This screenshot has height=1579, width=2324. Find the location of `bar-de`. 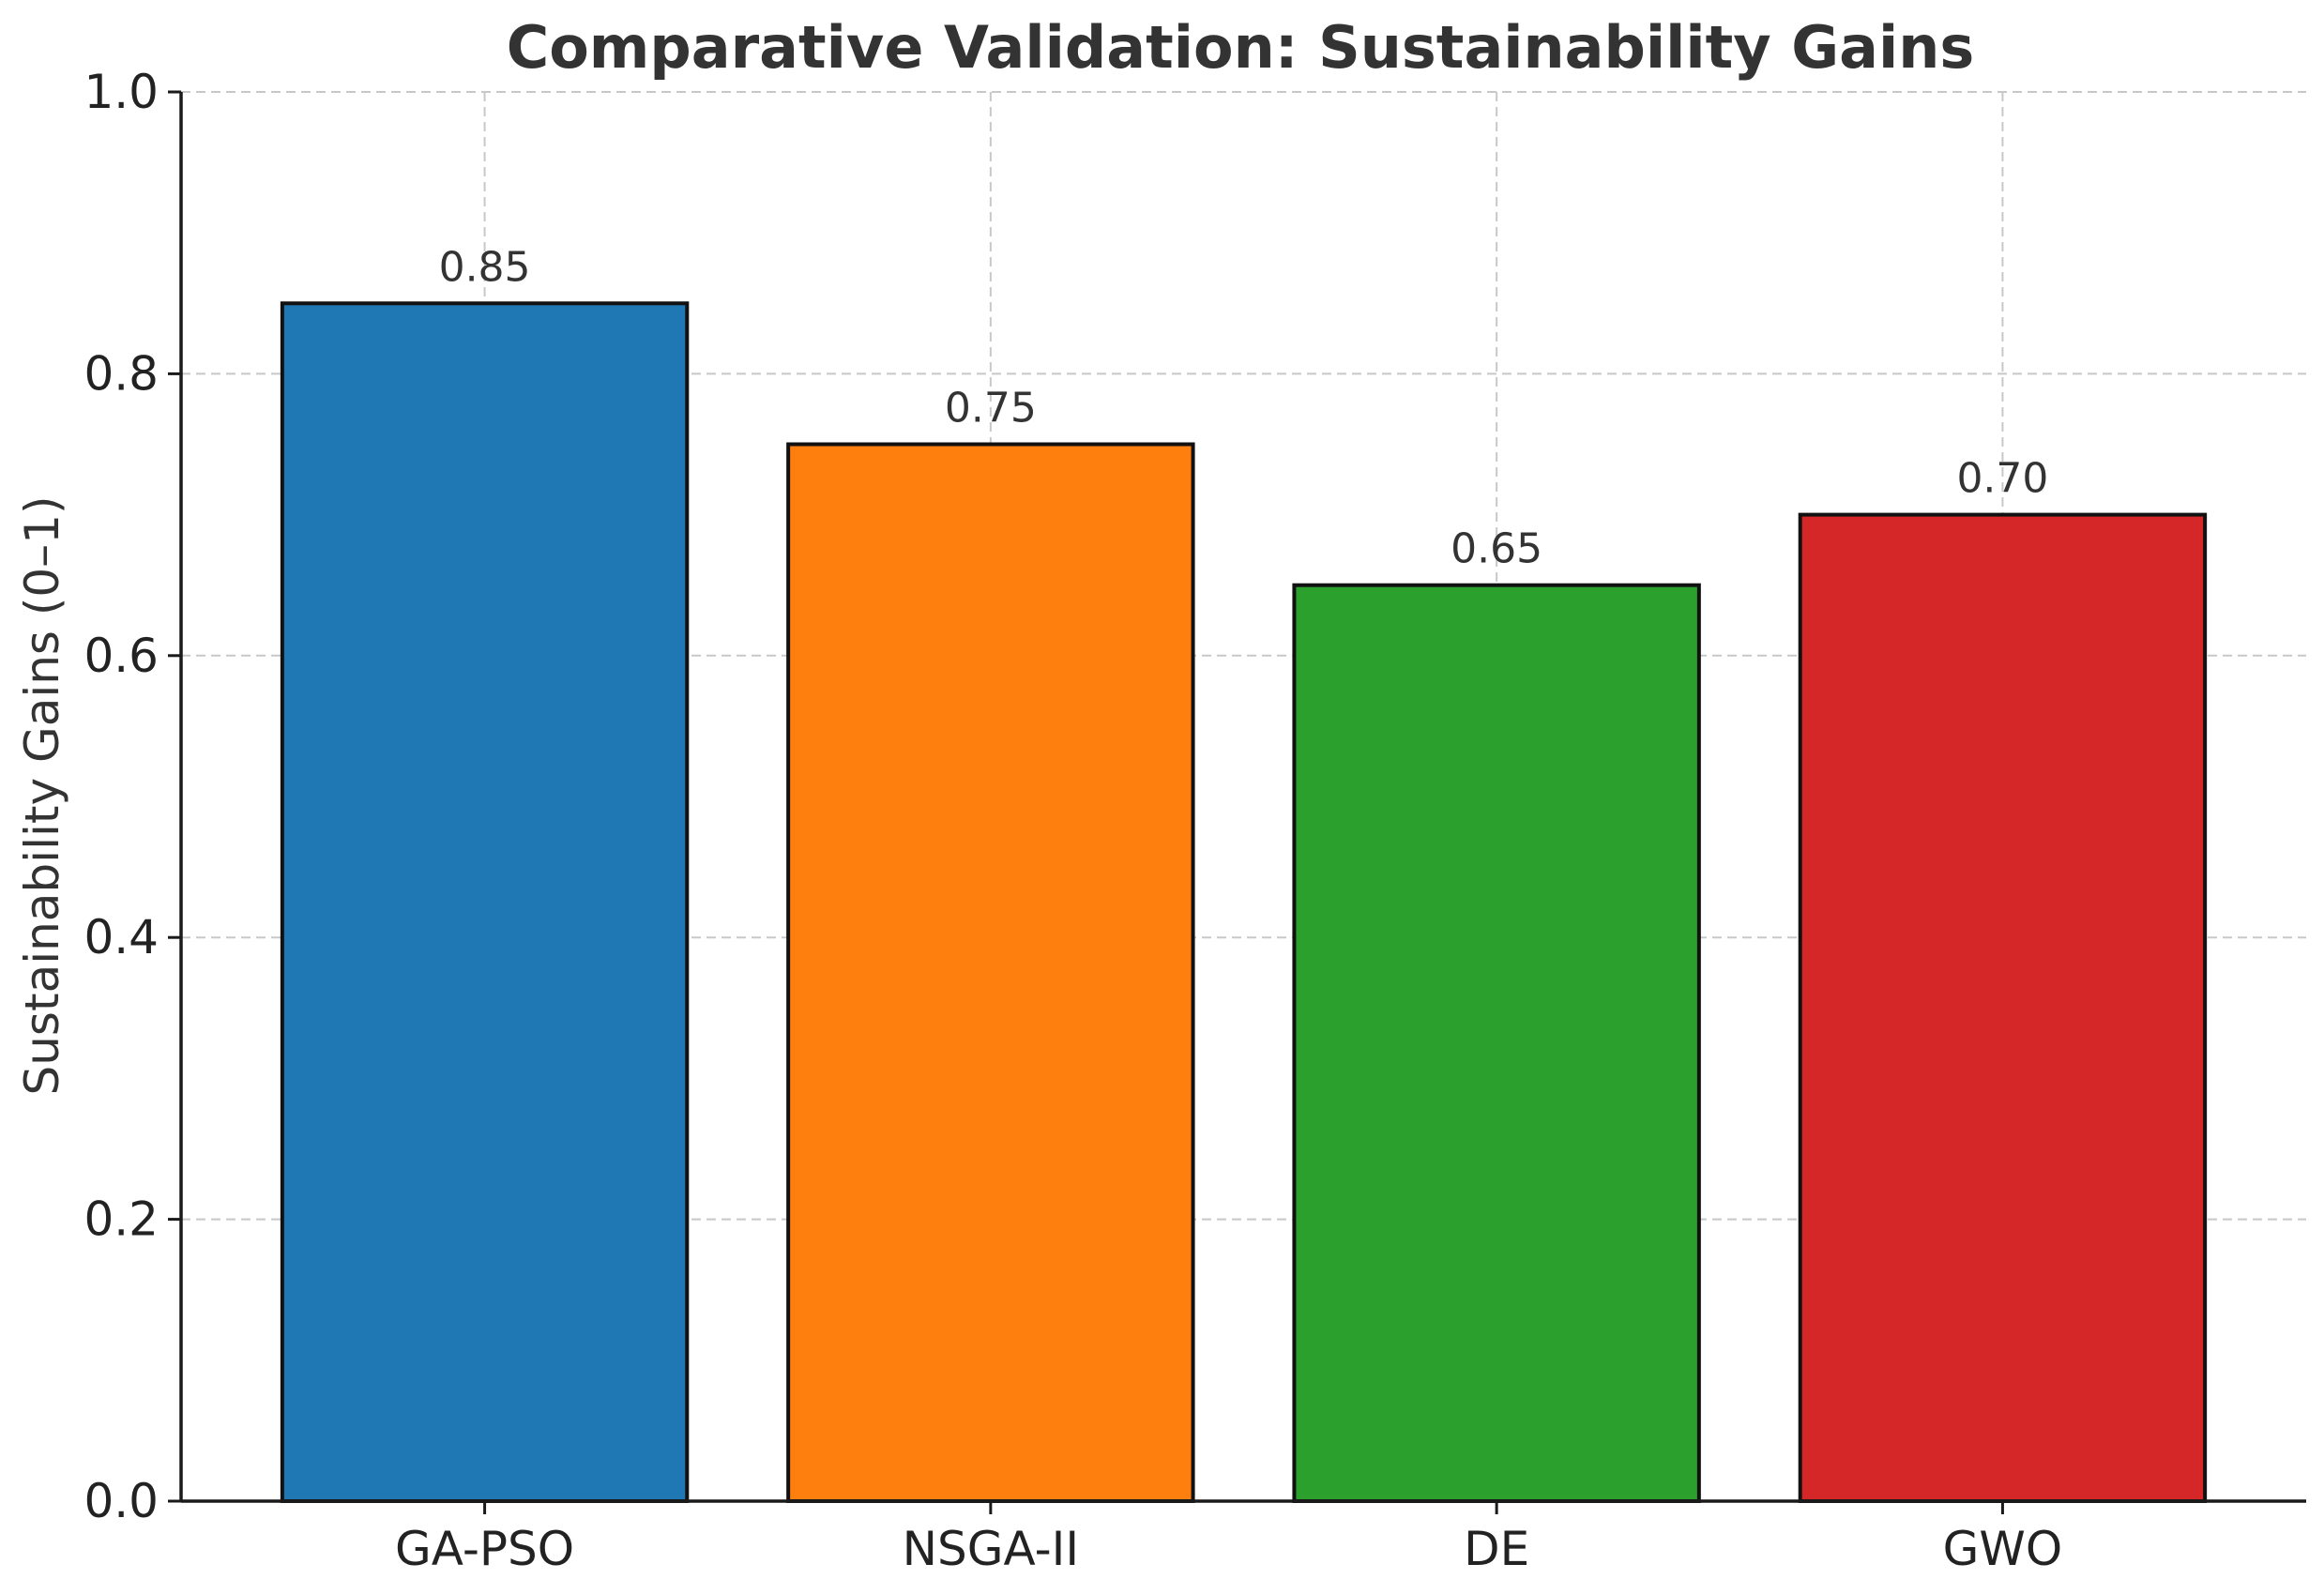

bar-de is located at coordinates (1496, 1043).